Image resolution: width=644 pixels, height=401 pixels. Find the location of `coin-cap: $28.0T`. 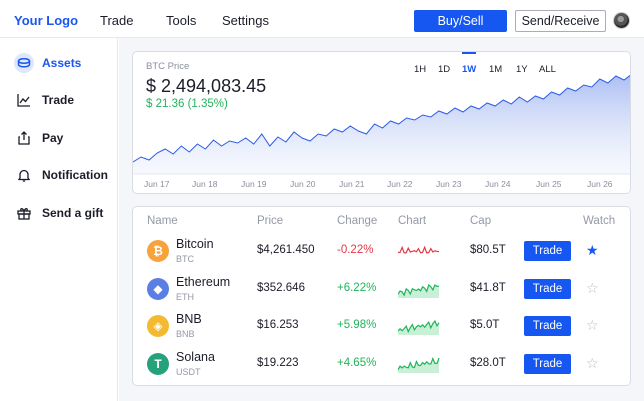

coin-cap: $28.0T is located at coordinates (488, 362).